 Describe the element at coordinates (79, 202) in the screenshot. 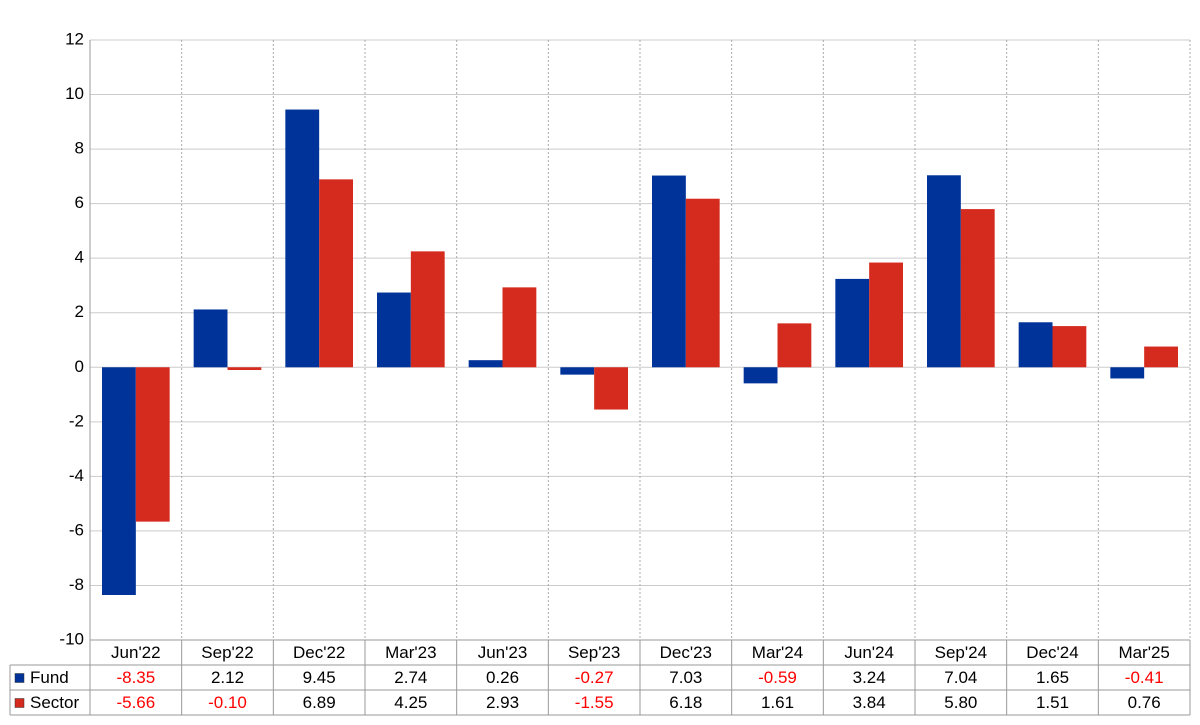

I see `y-tick-label: 6` at that location.